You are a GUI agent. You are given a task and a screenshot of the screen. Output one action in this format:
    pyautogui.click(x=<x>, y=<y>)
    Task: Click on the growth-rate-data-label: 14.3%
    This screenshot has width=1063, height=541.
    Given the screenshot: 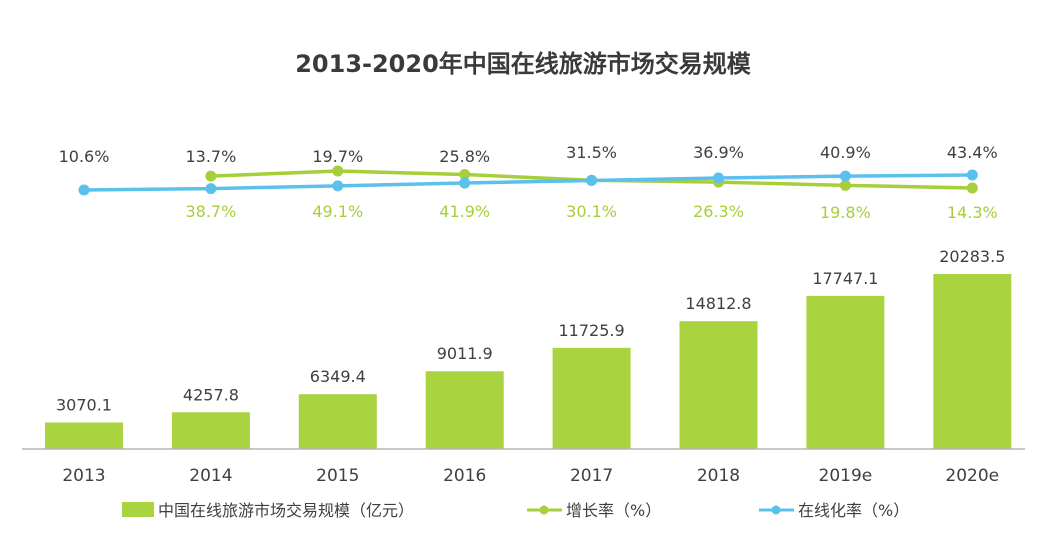 What is the action you would take?
    pyautogui.click(x=972, y=212)
    